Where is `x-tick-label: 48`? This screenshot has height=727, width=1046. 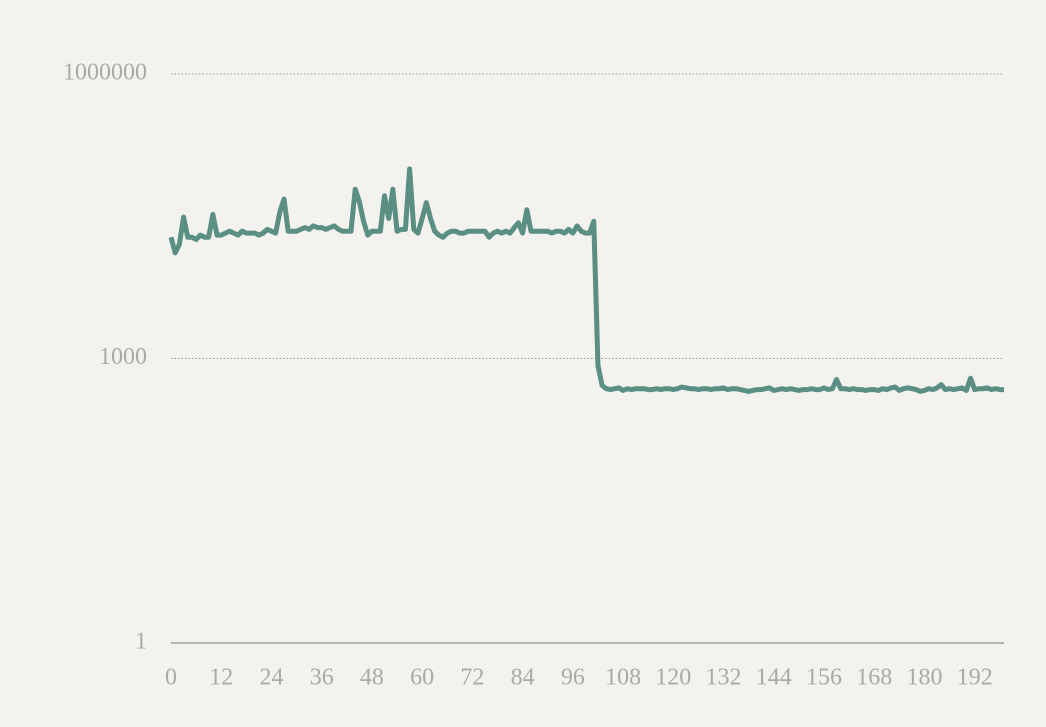
x-tick-label: 48 is located at coordinates (372, 678).